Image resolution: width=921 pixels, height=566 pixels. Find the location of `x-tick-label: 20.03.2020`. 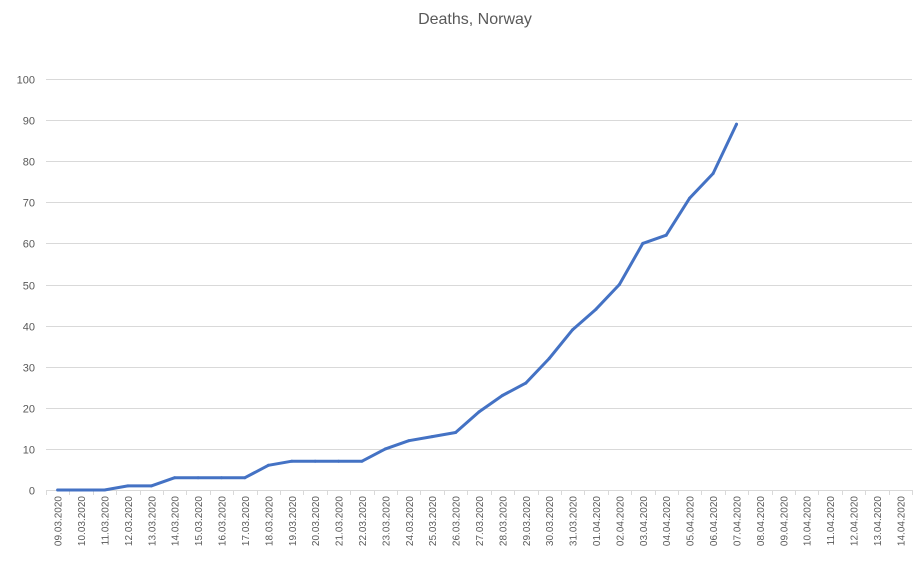

x-tick-label: 20.03.2020 is located at coordinates (316, 521).